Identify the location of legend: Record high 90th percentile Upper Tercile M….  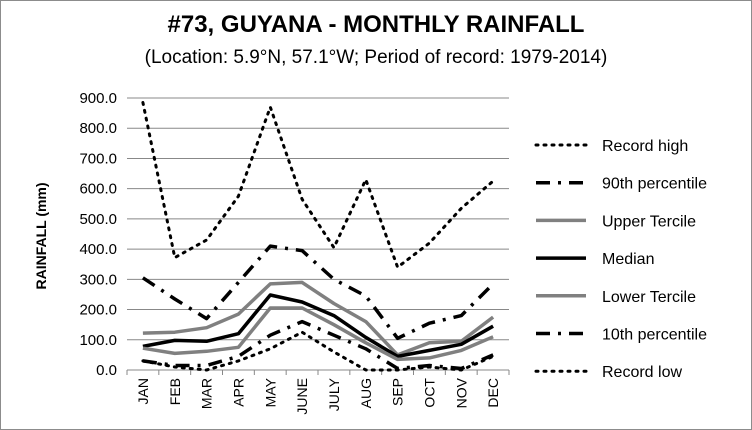
(620, 259).